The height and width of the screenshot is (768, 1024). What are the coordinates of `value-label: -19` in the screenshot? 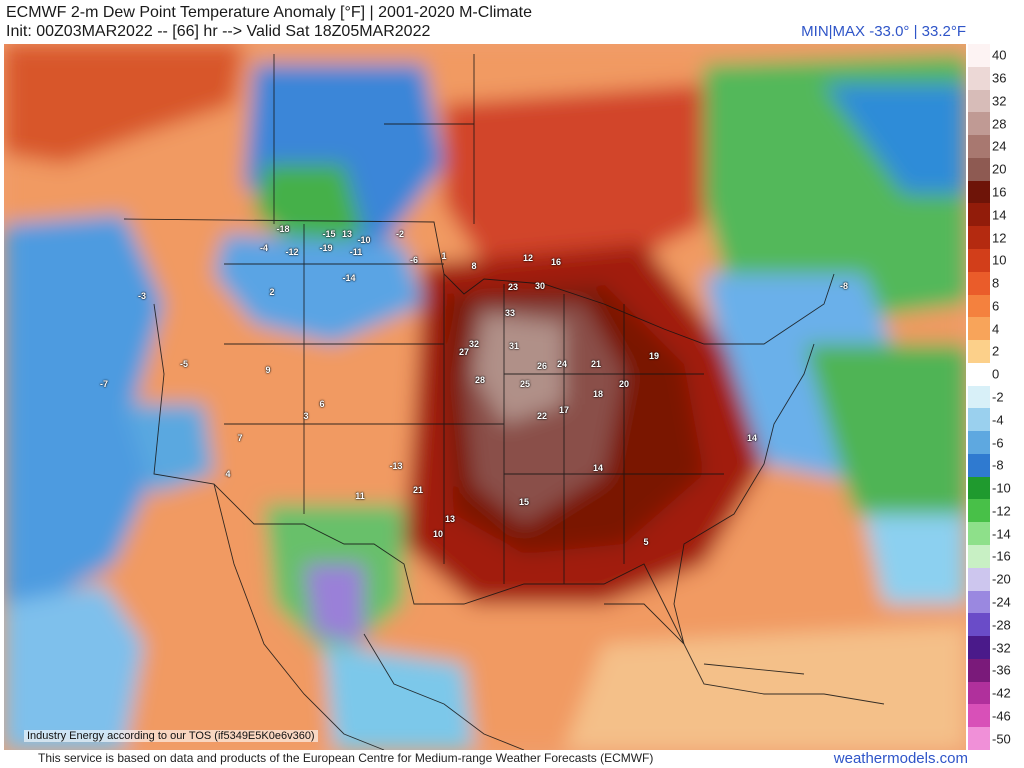 It's located at (326, 248).